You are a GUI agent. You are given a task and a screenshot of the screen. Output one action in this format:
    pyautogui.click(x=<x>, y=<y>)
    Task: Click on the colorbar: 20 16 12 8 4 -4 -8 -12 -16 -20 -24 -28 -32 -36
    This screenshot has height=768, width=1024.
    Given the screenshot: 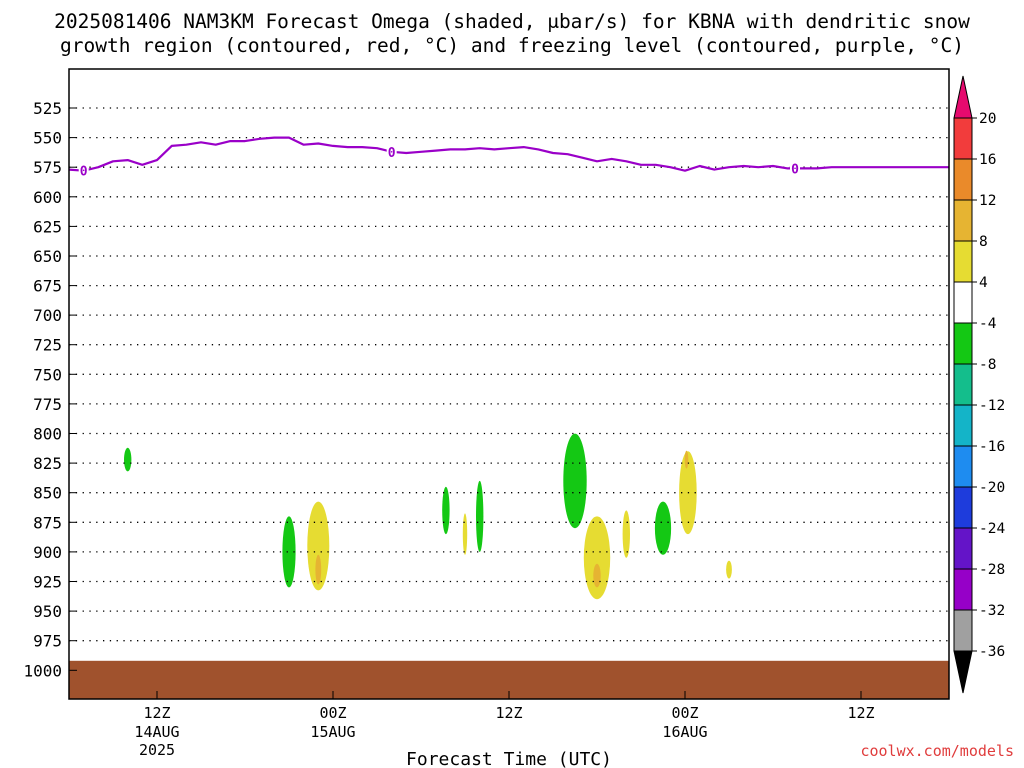 What is the action you would take?
    pyautogui.click(x=979, y=384)
    